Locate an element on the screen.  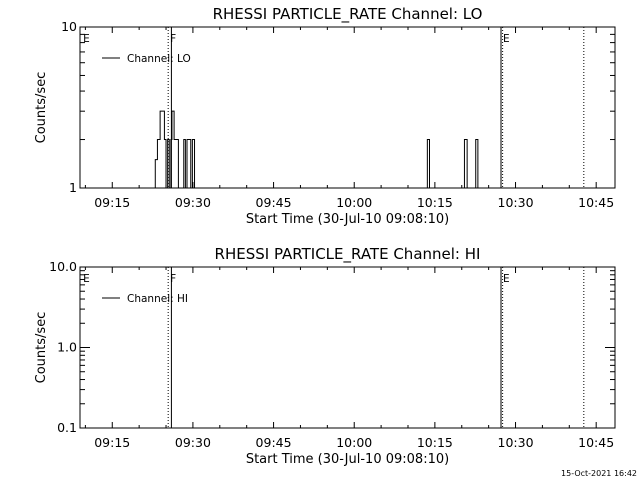
generation-timestamp: 15-Oct-2021 16:42 is located at coordinates (599, 473).